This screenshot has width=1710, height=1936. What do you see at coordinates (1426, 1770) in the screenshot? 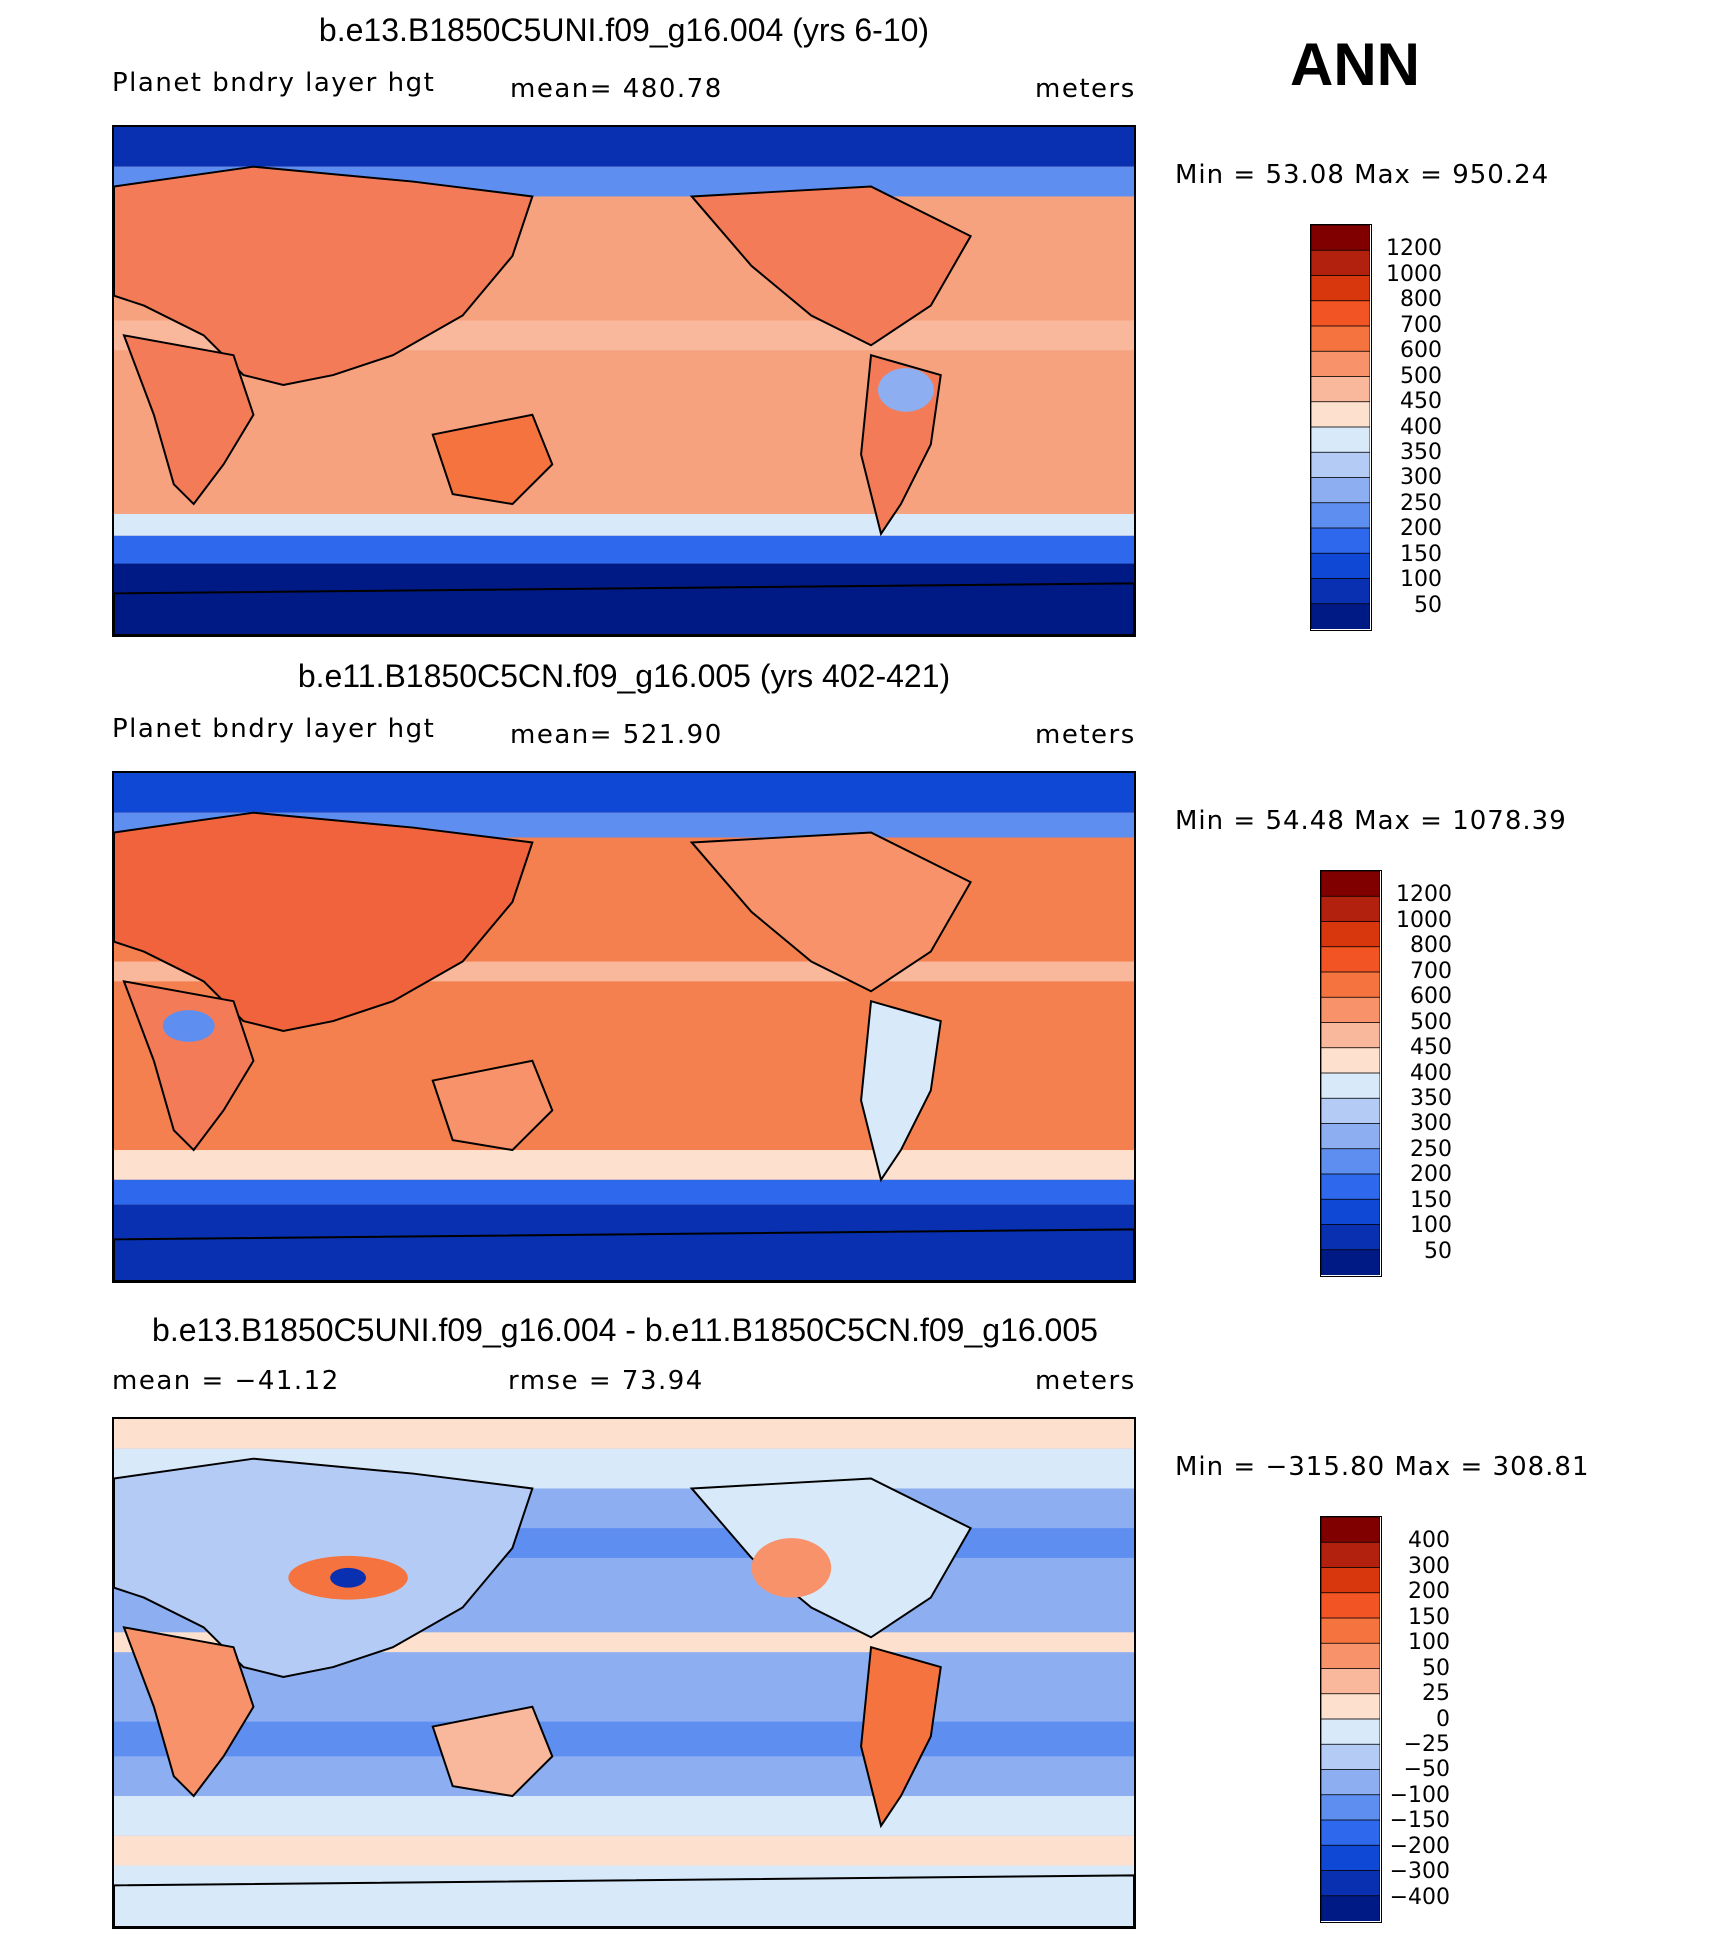
I see `colorbar-tick-label: −50` at bounding box center [1426, 1770].